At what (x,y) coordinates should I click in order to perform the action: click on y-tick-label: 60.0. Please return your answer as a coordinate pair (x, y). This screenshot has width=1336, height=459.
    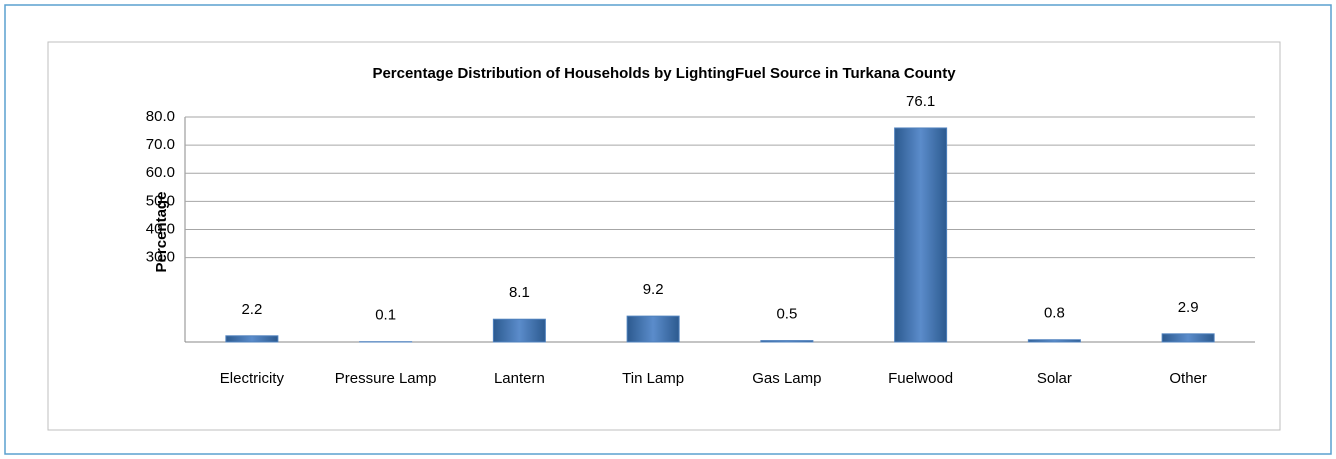
    Looking at the image, I should click on (160, 172).